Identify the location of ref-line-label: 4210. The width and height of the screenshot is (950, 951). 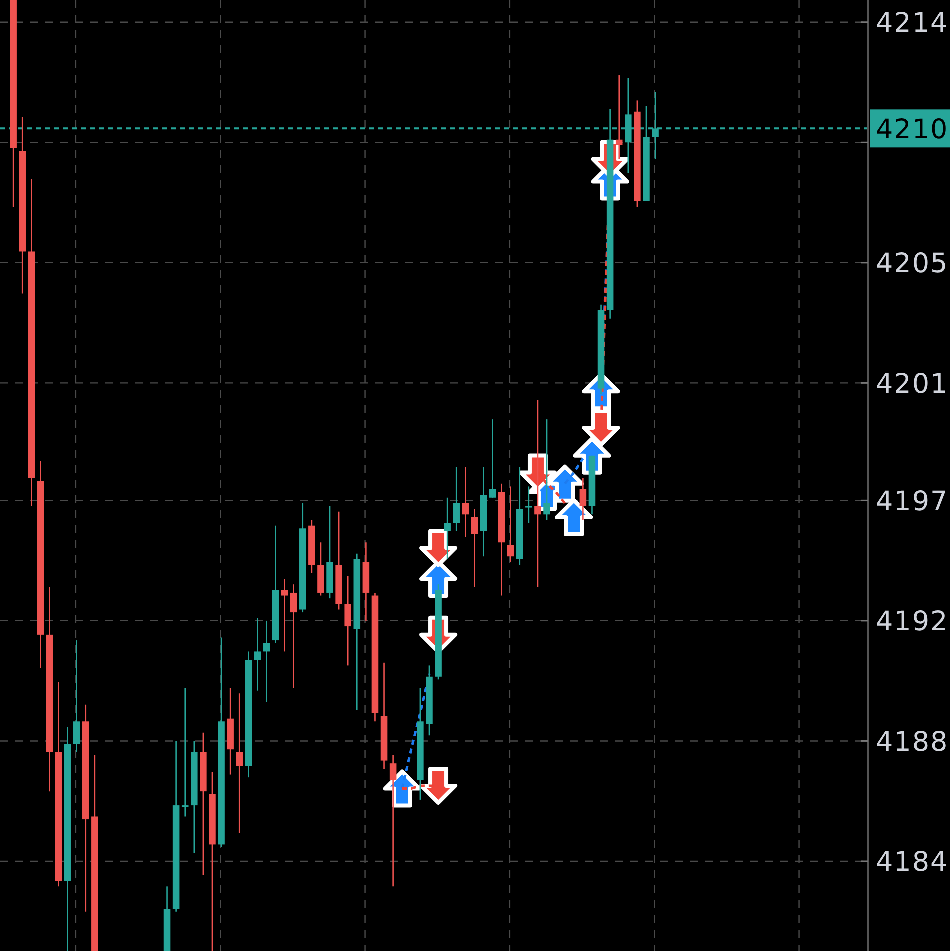
(912, 130).